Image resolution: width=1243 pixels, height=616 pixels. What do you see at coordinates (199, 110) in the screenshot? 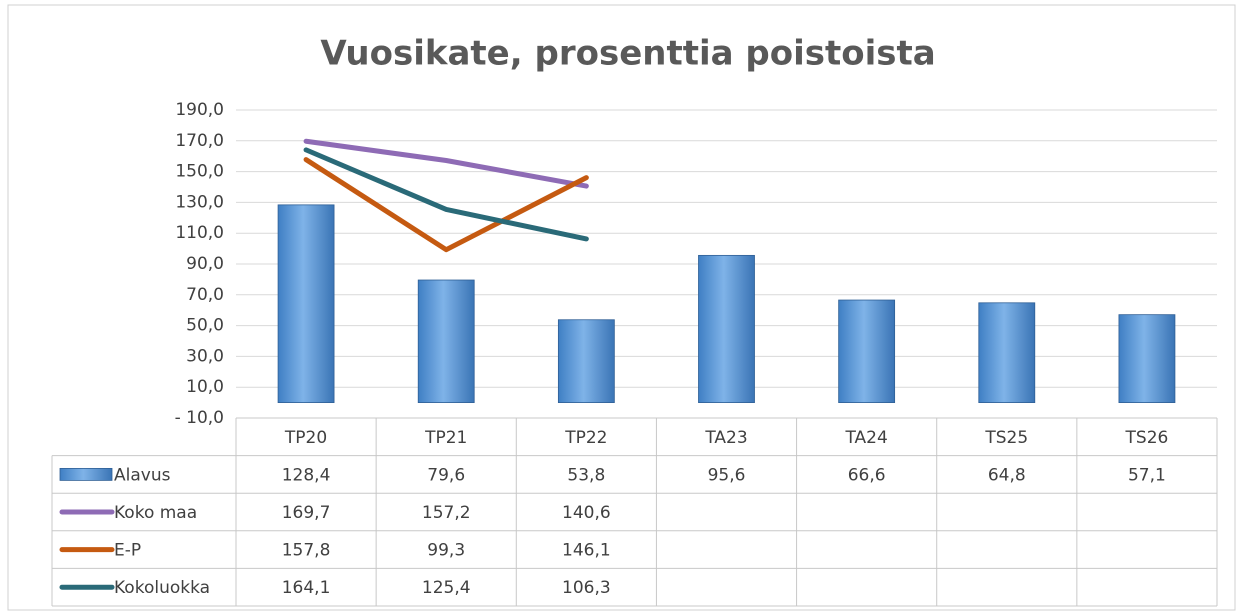
I see `y-tick-label: 190,0` at bounding box center [199, 110].